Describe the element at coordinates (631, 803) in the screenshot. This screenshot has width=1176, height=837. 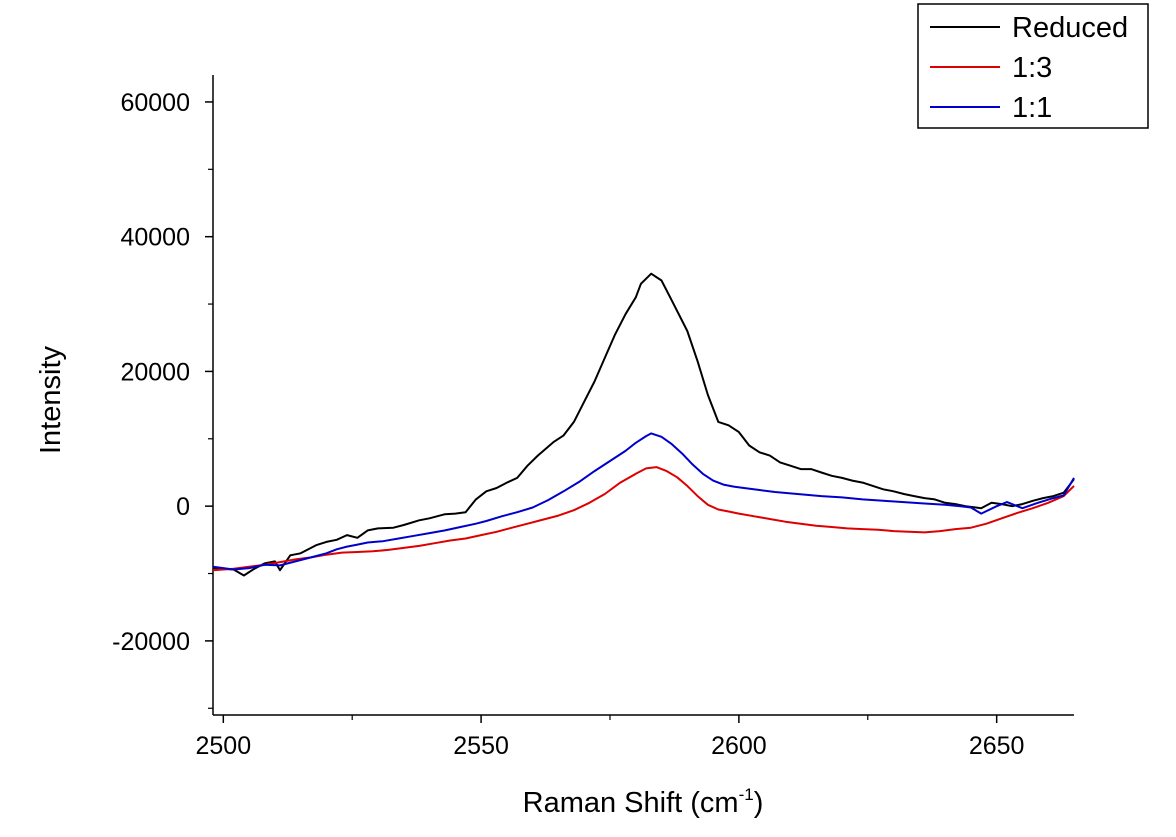
I see `x-axis-title-main: Raman Shift (cm` at that location.